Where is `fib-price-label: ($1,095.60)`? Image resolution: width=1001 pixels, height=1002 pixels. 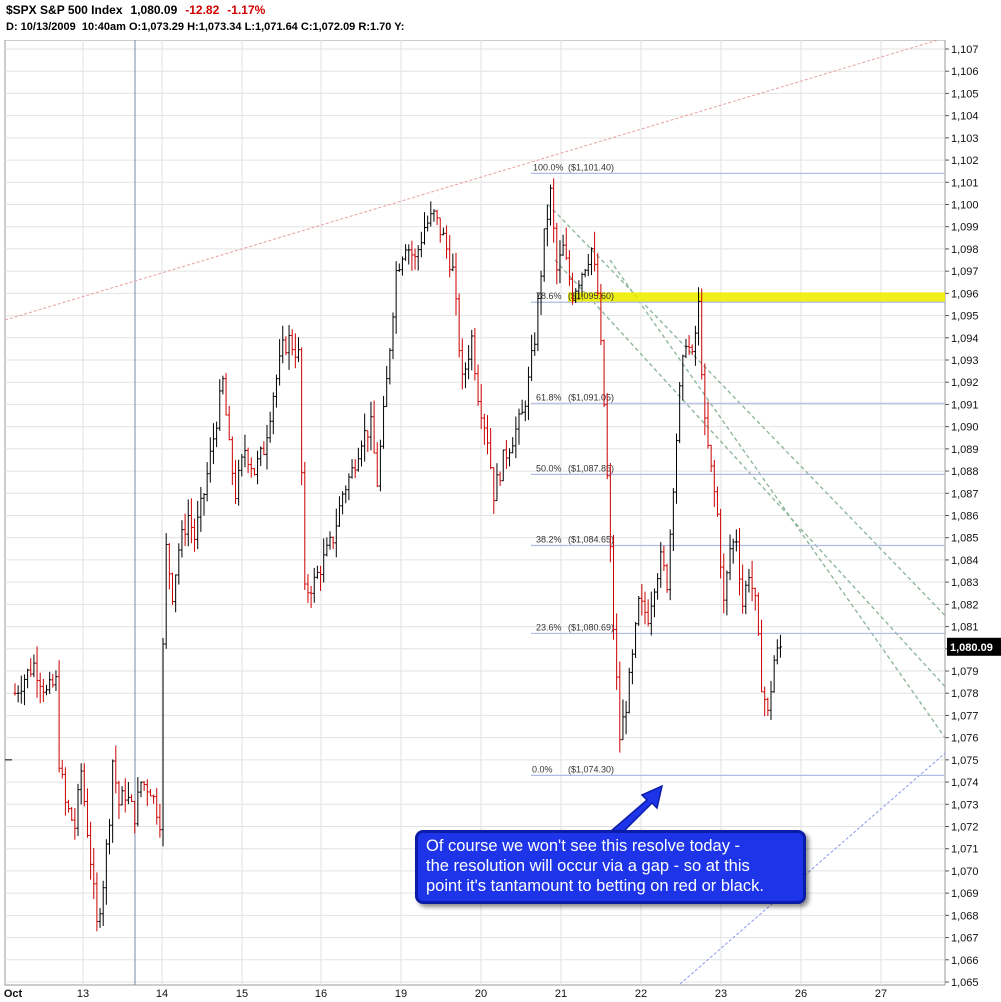
fib-price-label: ($1,095.60) is located at coordinates (591, 296).